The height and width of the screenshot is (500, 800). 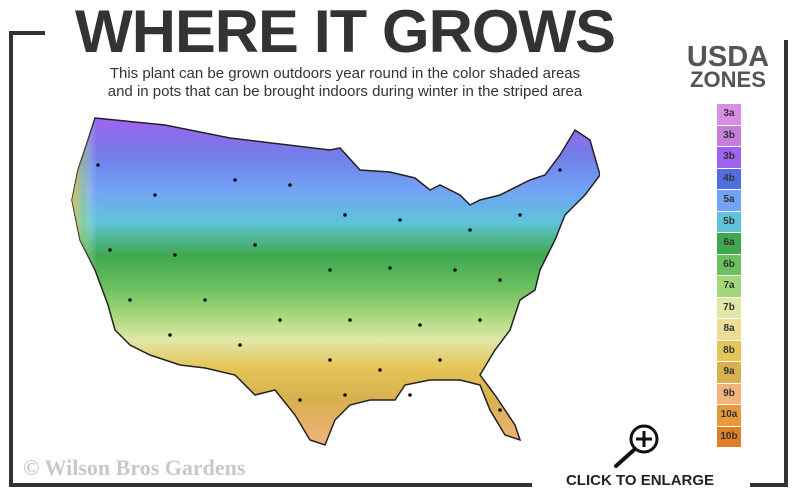 What do you see at coordinates (640, 480) in the screenshot?
I see `click-to-enlarge-button: CLICK TO ENLARGE` at bounding box center [640, 480].